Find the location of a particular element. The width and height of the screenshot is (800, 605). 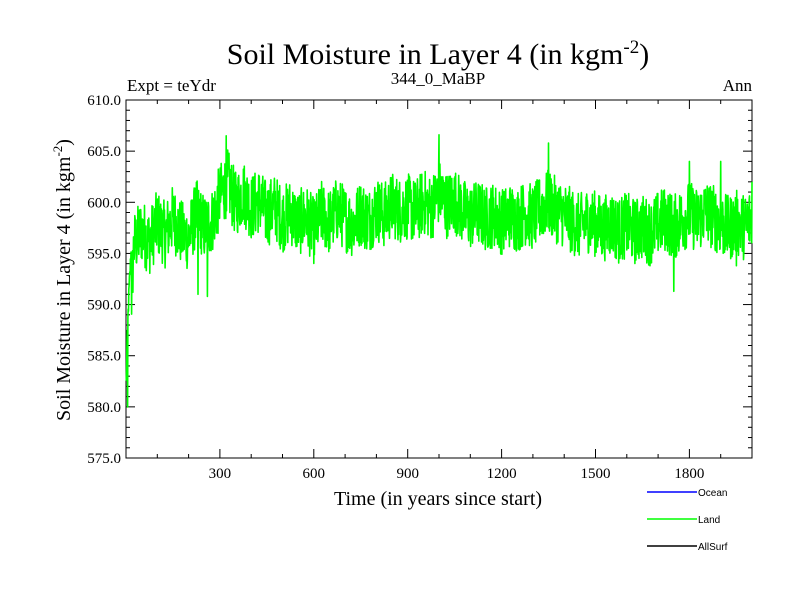

y-tick-label: 605.0 is located at coordinates (104, 152).